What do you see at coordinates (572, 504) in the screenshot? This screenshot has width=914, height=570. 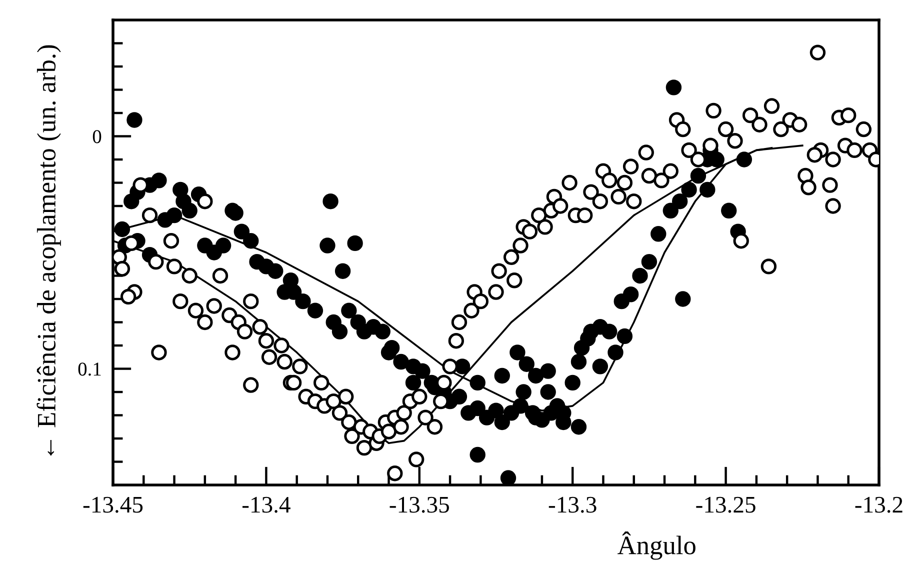 I see `x-tick-label: -13.3` at bounding box center [572, 504].